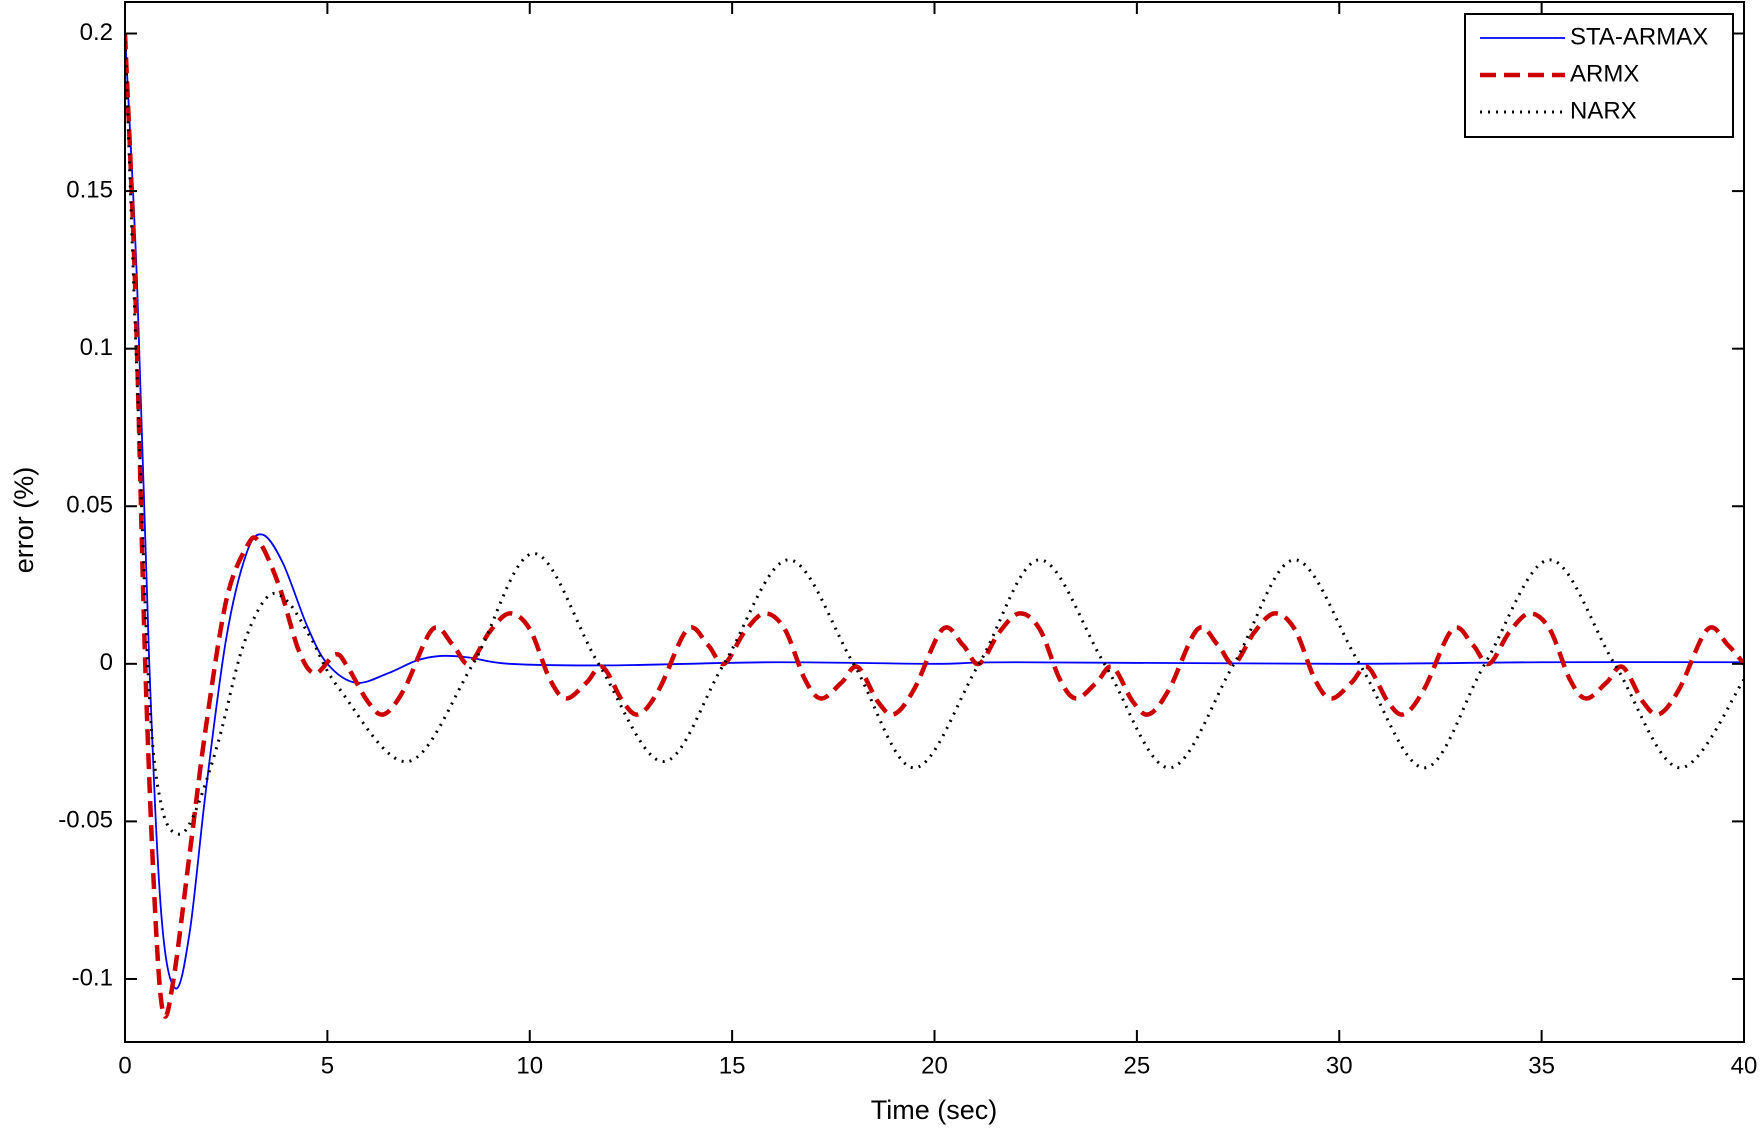 The height and width of the screenshot is (1135, 1761). What do you see at coordinates (934, 1065) in the screenshot?
I see `x-tick-label: 20` at bounding box center [934, 1065].